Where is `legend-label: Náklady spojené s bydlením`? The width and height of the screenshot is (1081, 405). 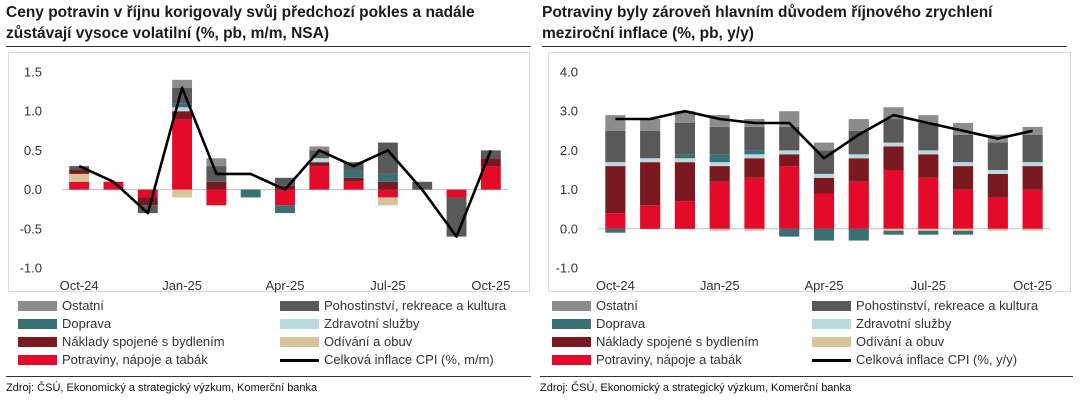
legend-label: Náklady spojené s bydlením is located at coordinates (677, 341).